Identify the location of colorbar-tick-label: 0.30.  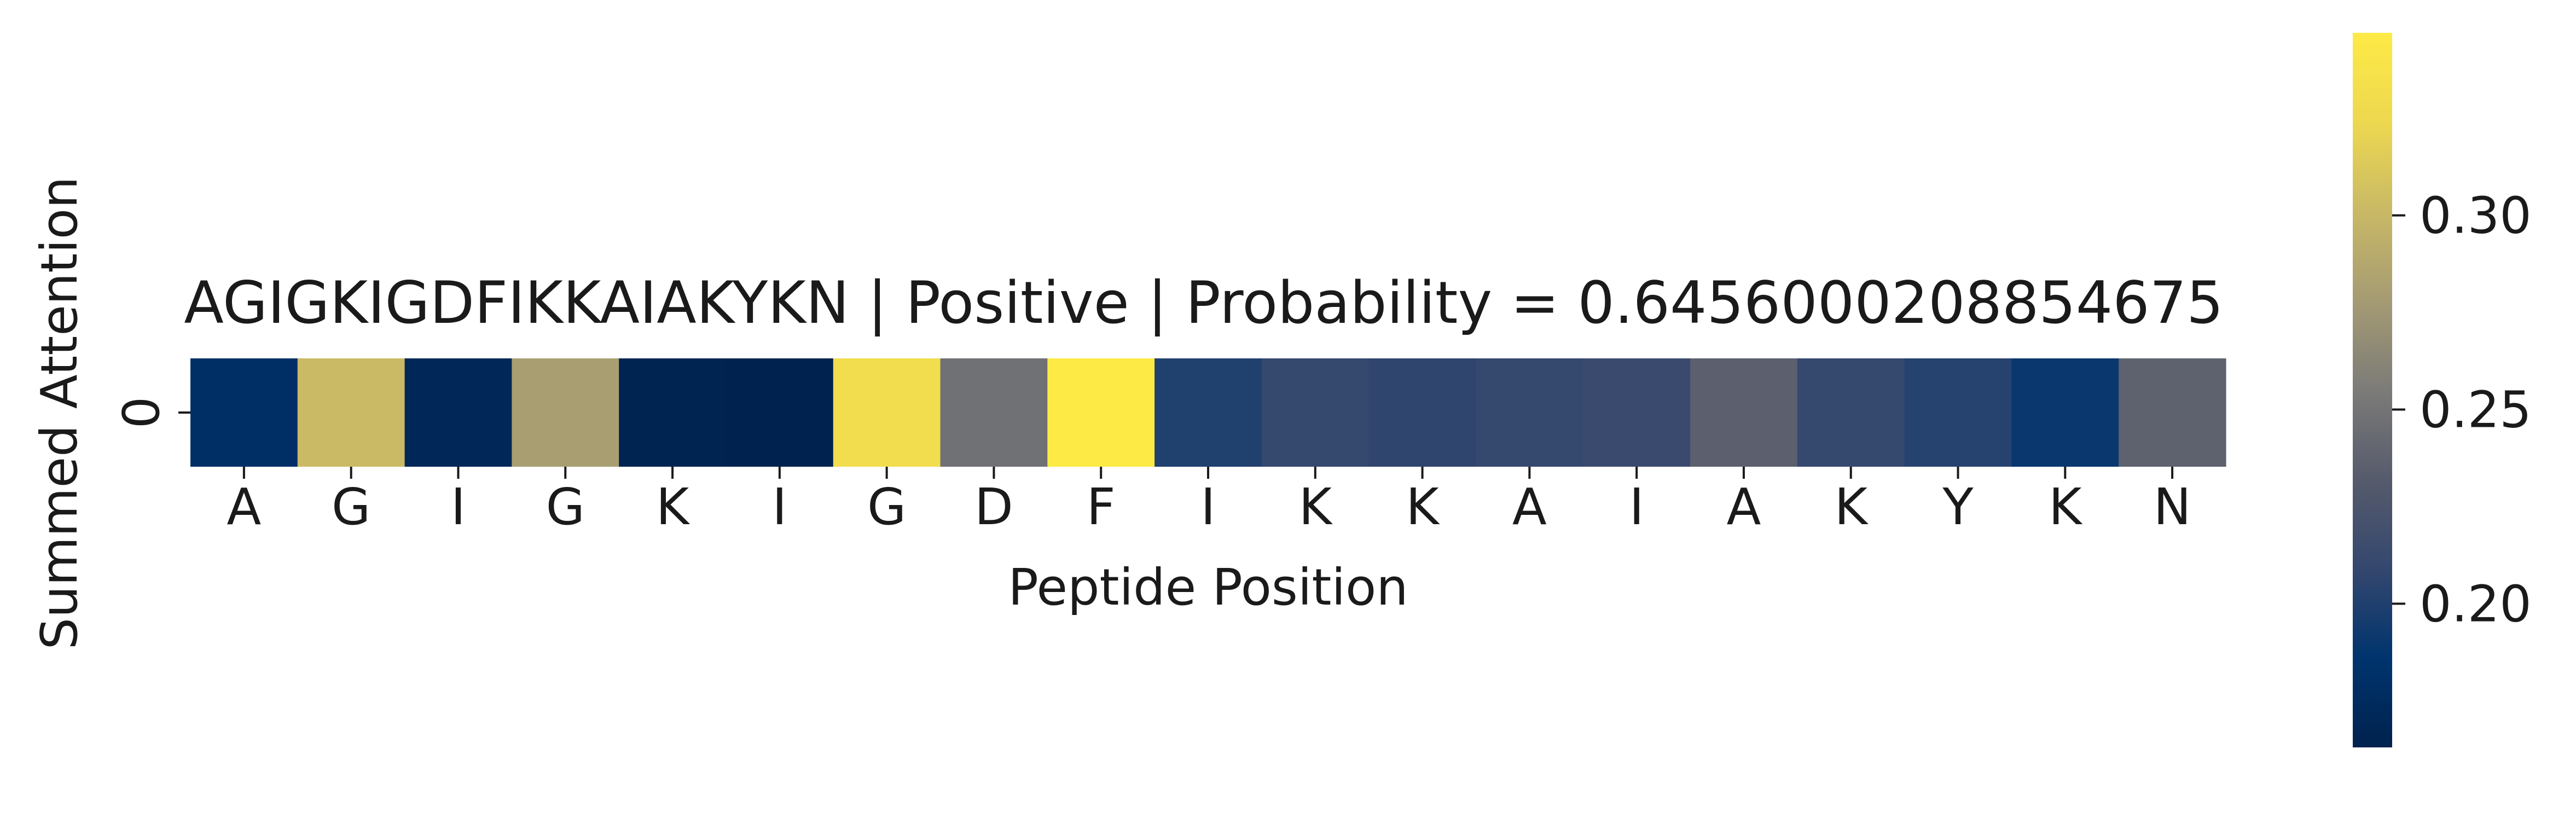
(2476, 216).